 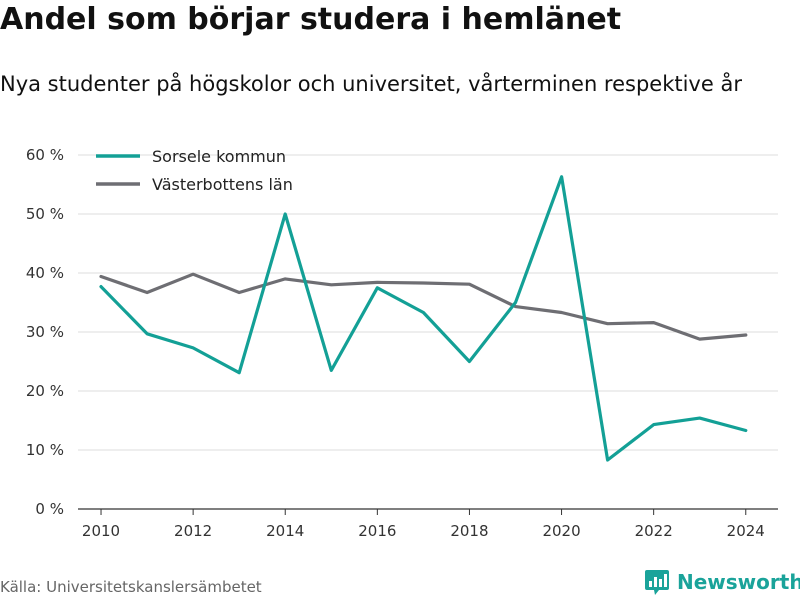 What do you see at coordinates (285, 531) in the screenshot?
I see `x-tick-label: 2014` at bounding box center [285, 531].